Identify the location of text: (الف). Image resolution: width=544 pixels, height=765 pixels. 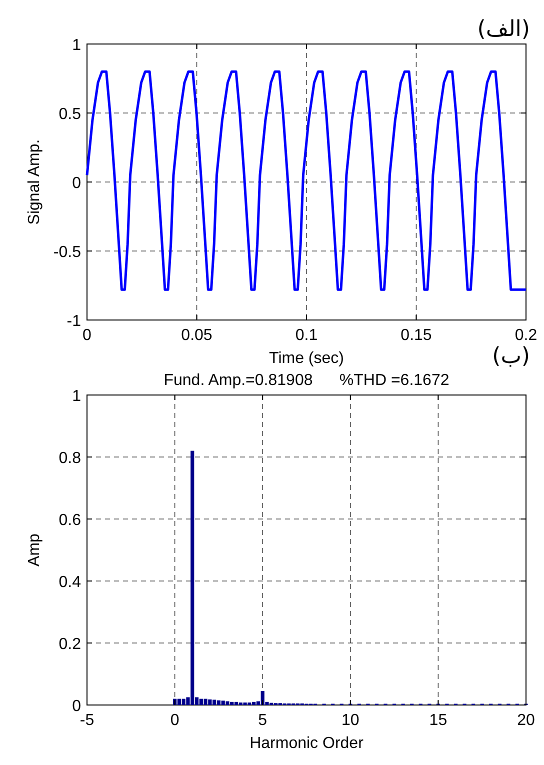
(503, 29).